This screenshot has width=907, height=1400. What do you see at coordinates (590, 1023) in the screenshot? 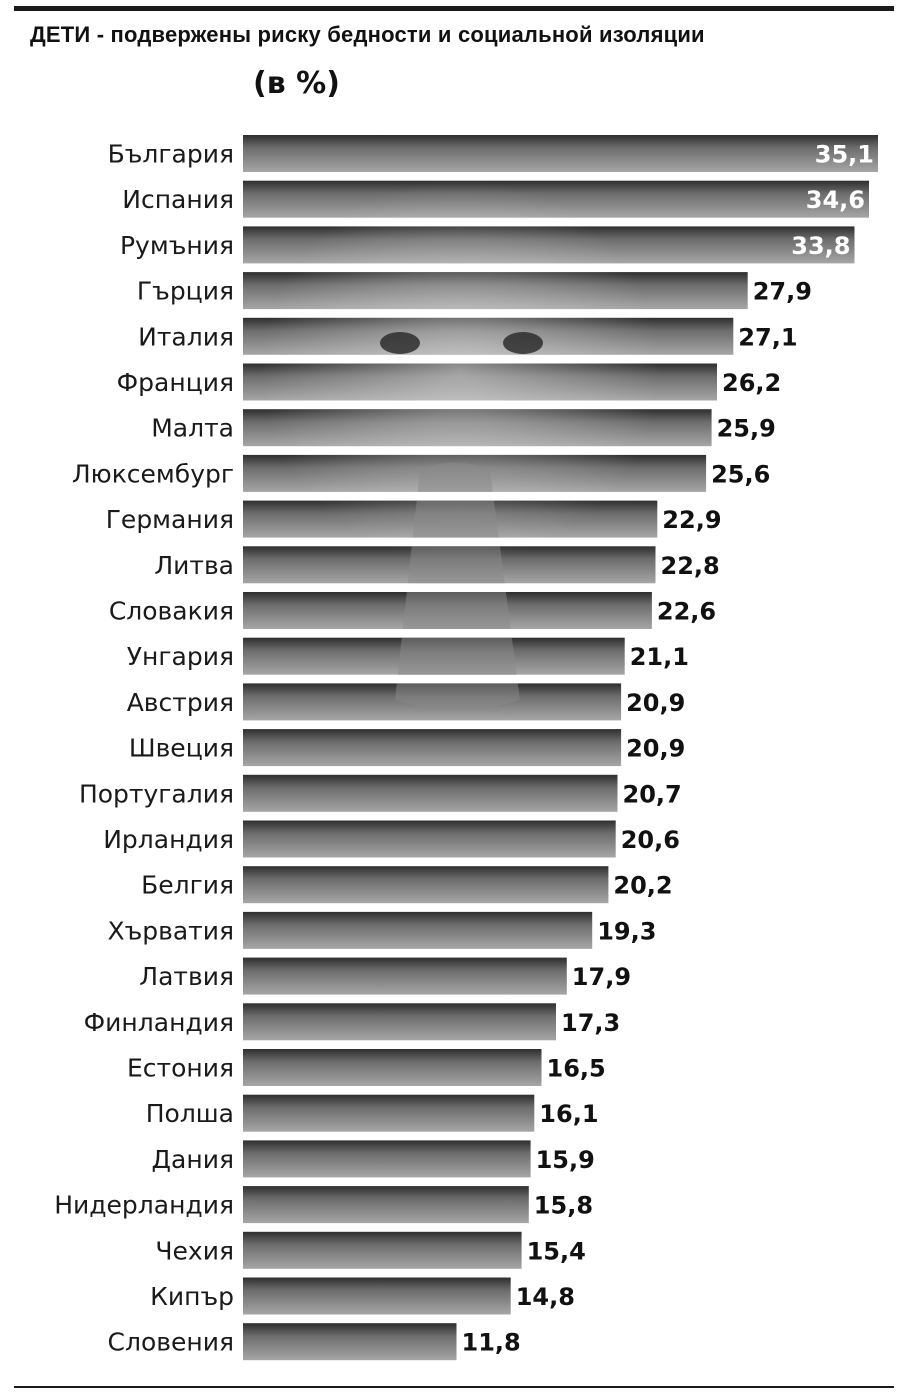
I see `value-label-20: 17,3` at bounding box center [590, 1023].